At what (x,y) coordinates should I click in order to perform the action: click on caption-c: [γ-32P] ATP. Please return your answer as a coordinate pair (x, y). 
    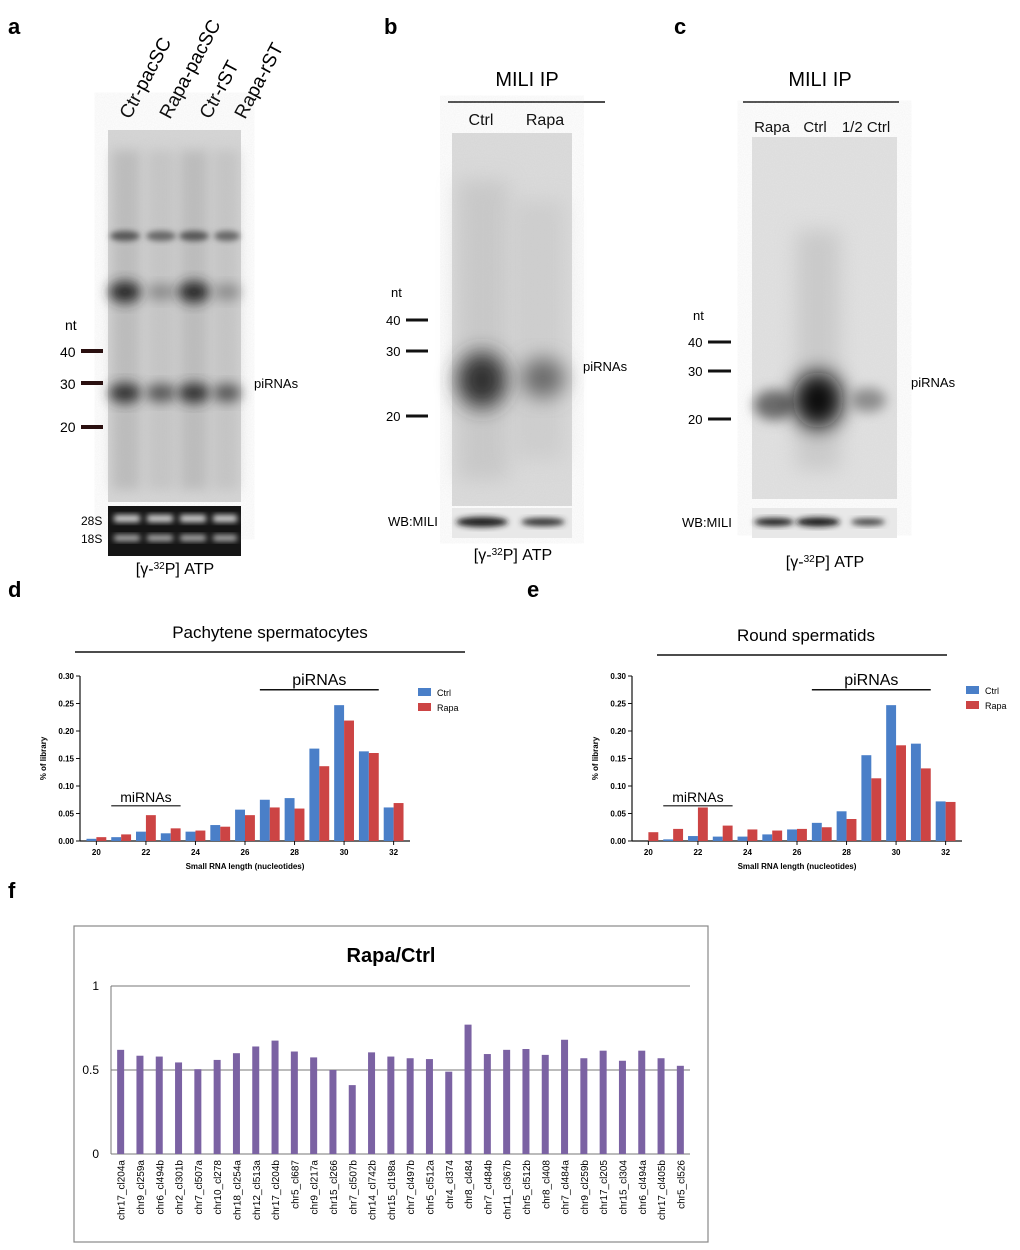
    Looking at the image, I should click on (825, 563).